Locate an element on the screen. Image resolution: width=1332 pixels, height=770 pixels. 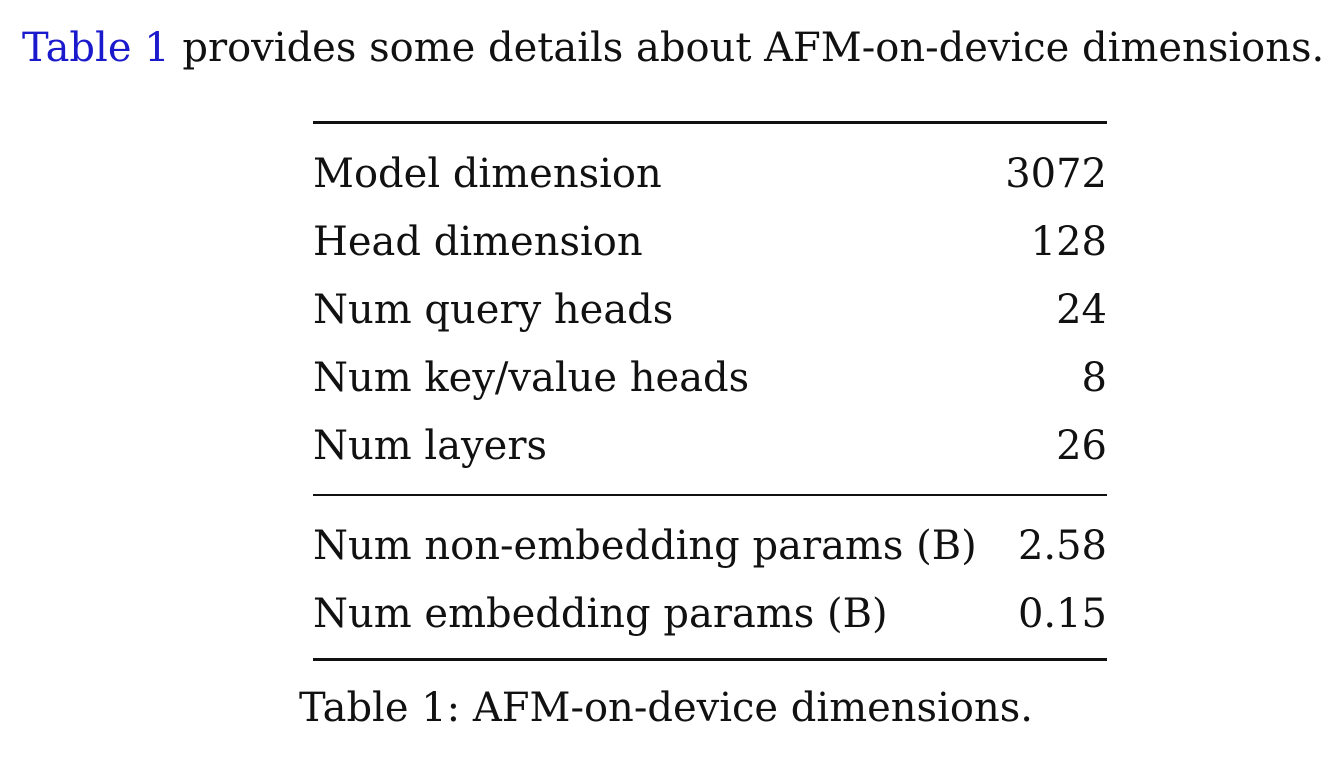
table-row: Num query heads 24 is located at coordinates (710, 310).